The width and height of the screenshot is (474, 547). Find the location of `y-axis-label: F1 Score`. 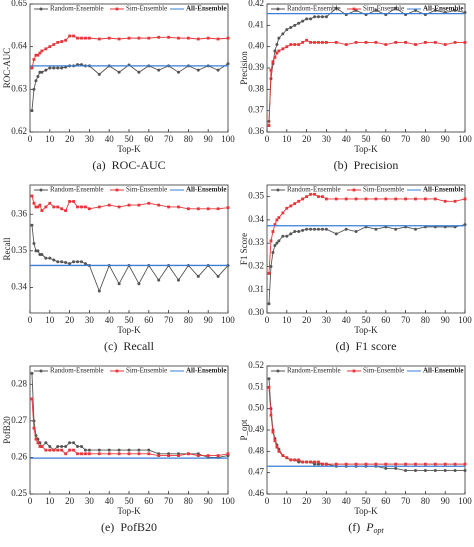

y-axis-label: F1 Score is located at coordinates (244, 249).